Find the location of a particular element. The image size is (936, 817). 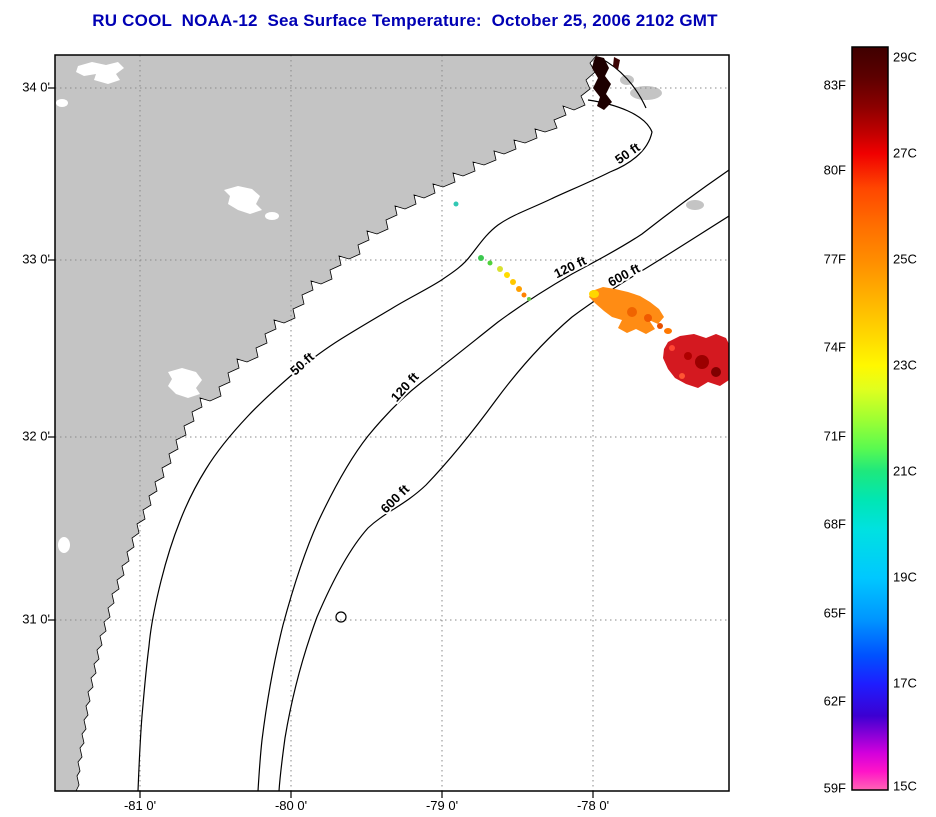

colorbar-gradient is located at coordinates (870, 418).